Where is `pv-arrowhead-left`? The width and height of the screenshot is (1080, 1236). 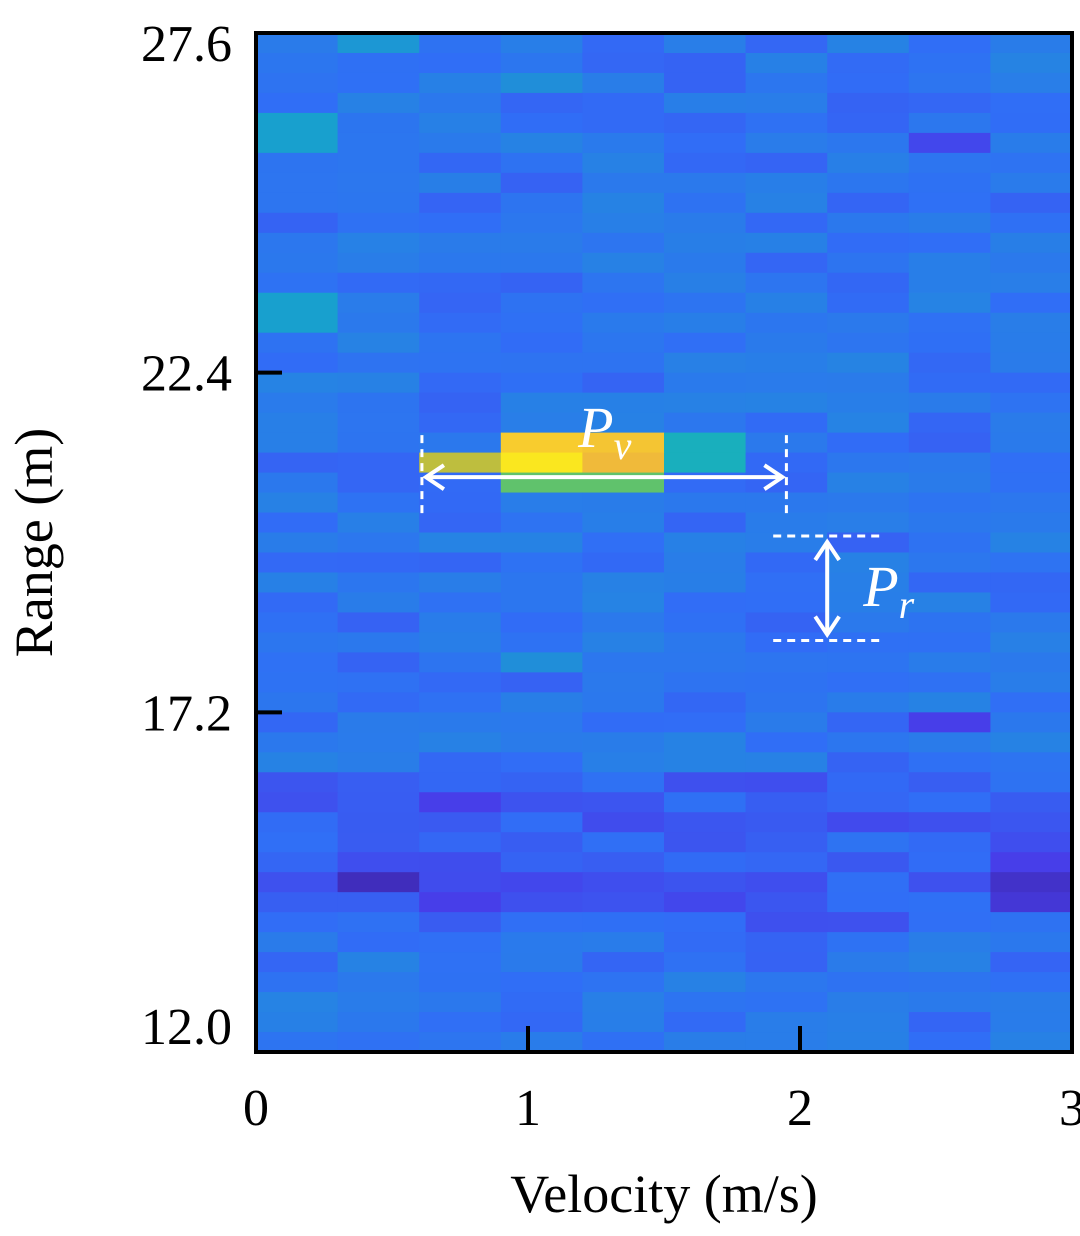 pv-arrowhead-left is located at coordinates (434, 477).